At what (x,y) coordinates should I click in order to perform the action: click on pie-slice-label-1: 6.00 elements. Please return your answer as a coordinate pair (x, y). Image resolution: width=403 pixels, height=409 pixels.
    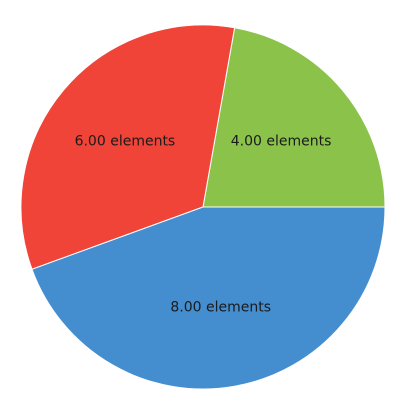
    Looking at the image, I should click on (125, 141).